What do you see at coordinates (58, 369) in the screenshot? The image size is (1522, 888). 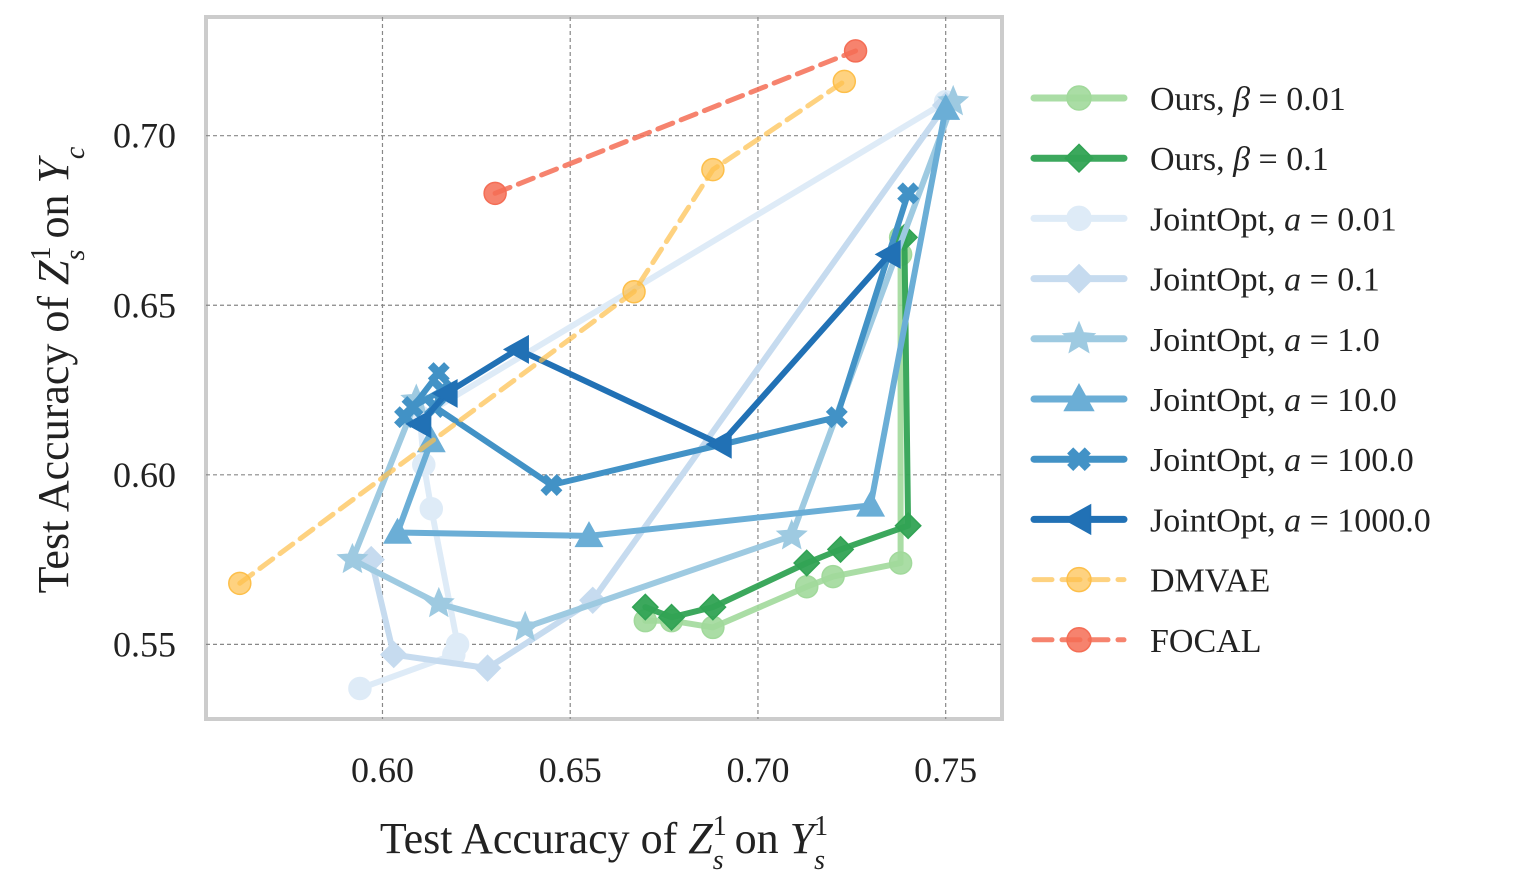 I see `y-axis-title: Test Accuracy of Z1 s on Yc` at bounding box center [58, 369].